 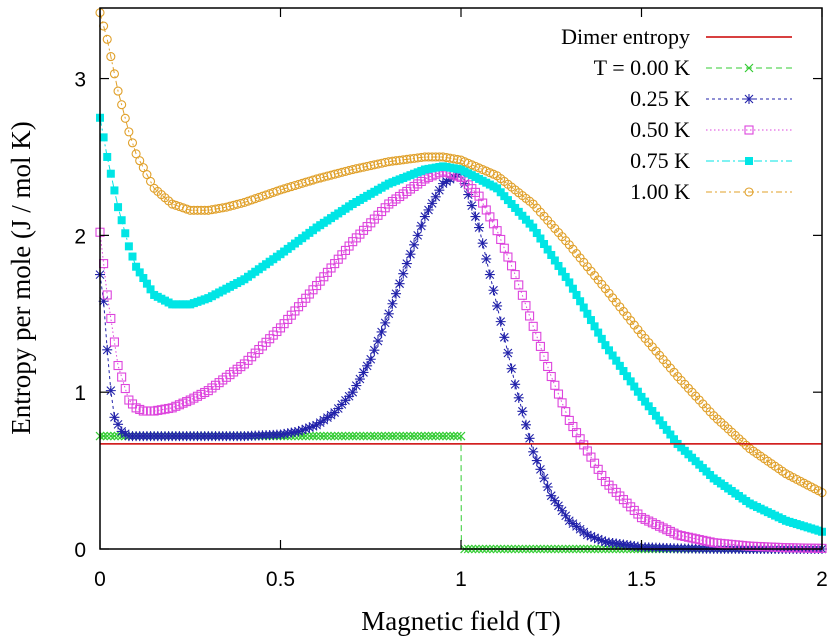 I want to click on legend-label: 0.25 K, so click(x=660, y=98).